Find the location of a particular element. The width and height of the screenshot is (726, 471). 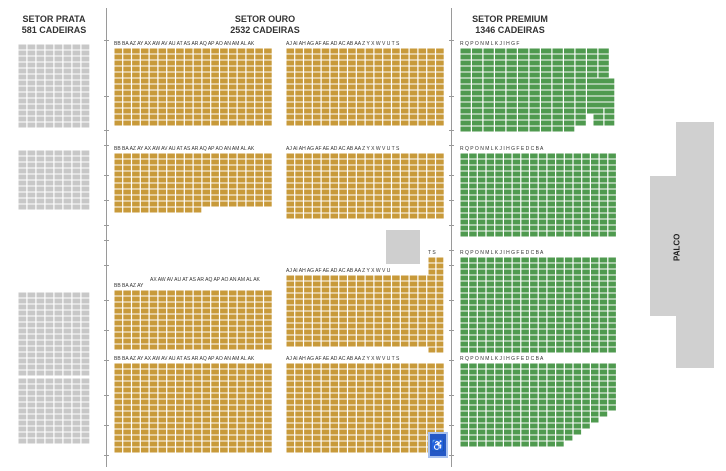

seat-block-premium-1b is located at coordinates (604, 102).